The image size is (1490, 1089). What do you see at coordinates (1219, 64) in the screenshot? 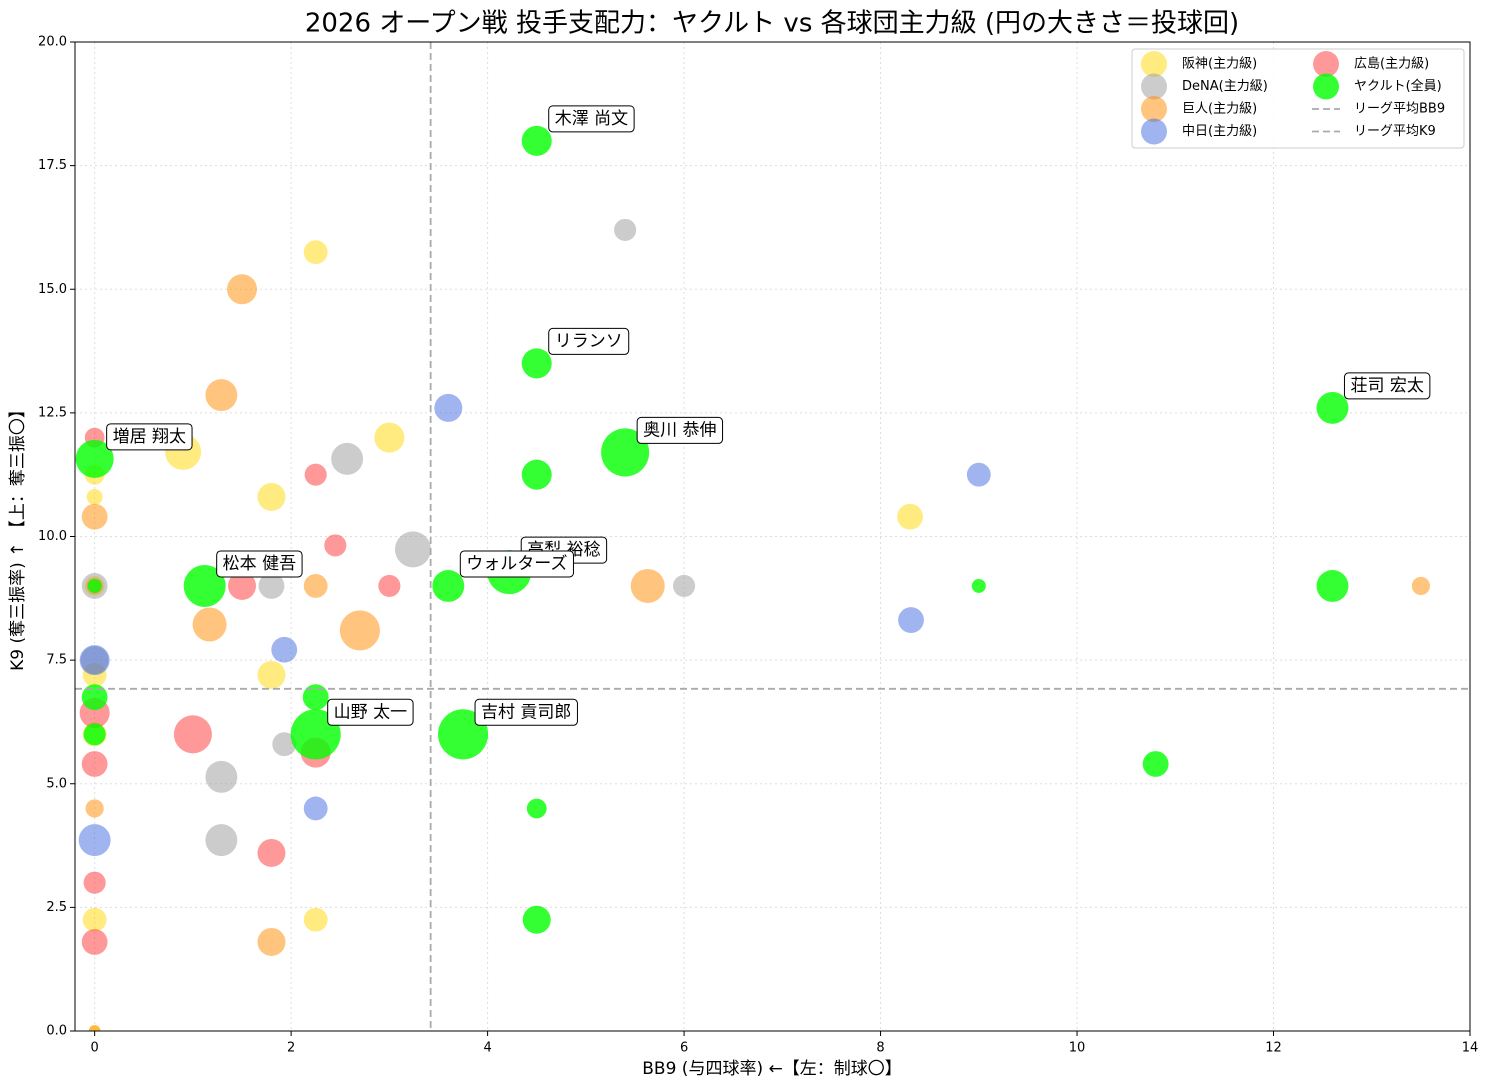
I see `legend-label: 阪神(主力級)` at bounding box center [1219, 64].